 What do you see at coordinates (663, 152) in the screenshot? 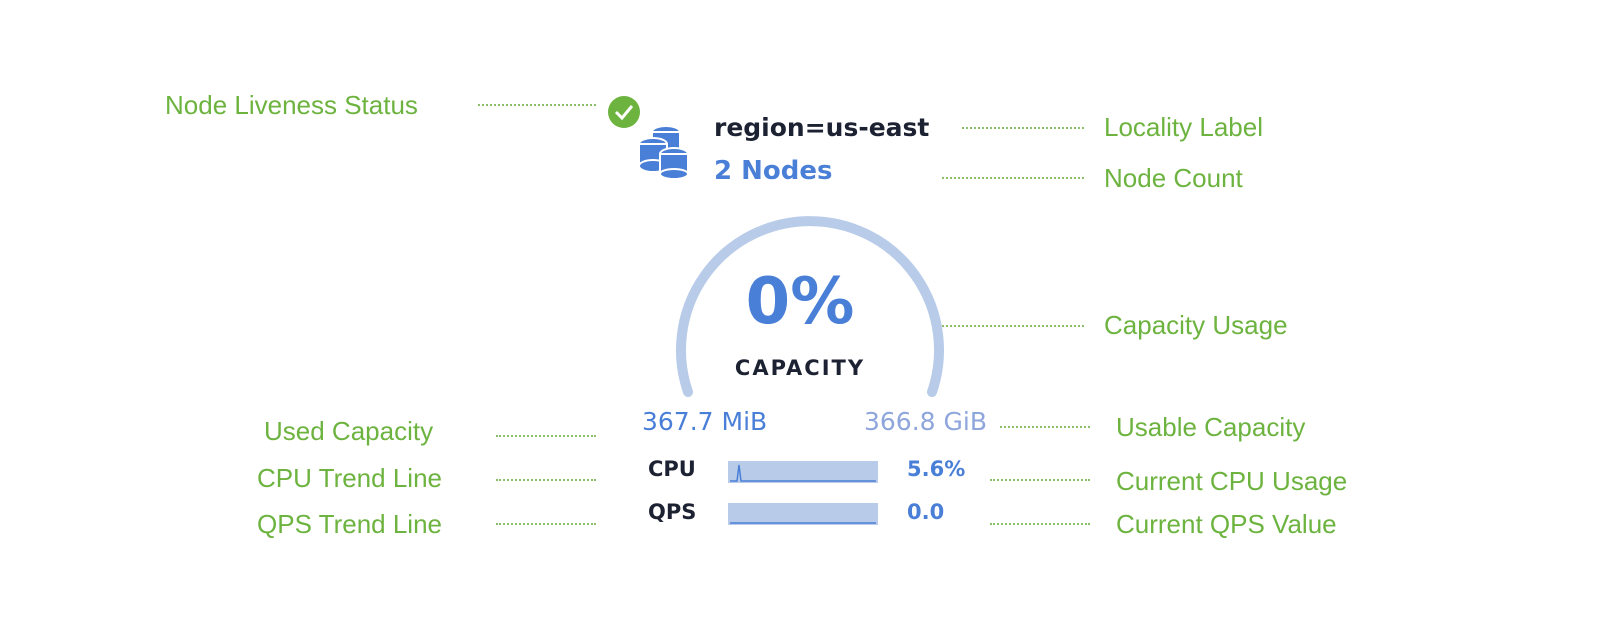
I see `database-icon` at bounding box center [663, 152].